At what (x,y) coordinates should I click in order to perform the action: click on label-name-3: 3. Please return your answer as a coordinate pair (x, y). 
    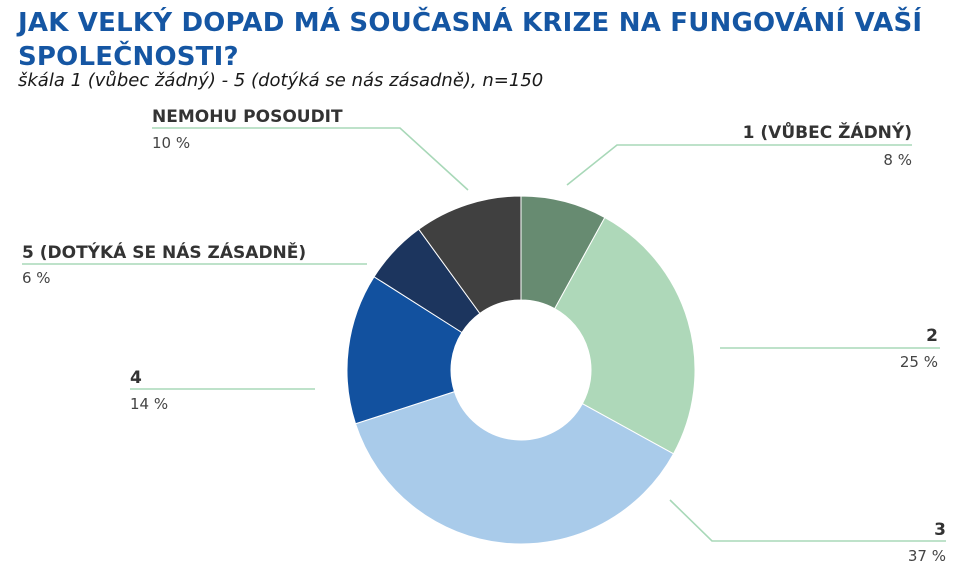
    Looking at the image, I should click on (940, 530).